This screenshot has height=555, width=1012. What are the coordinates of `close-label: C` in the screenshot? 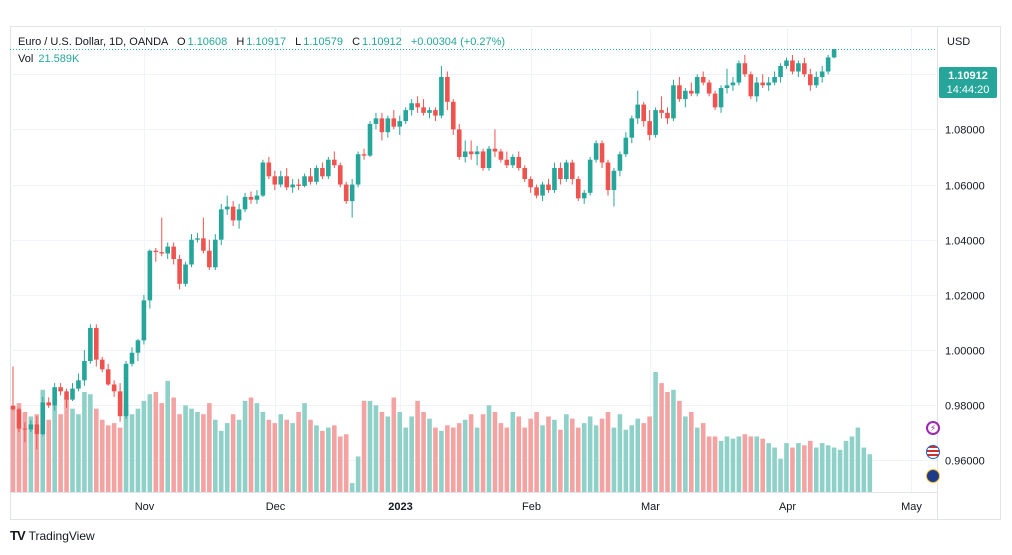 It's located at (356, 42).